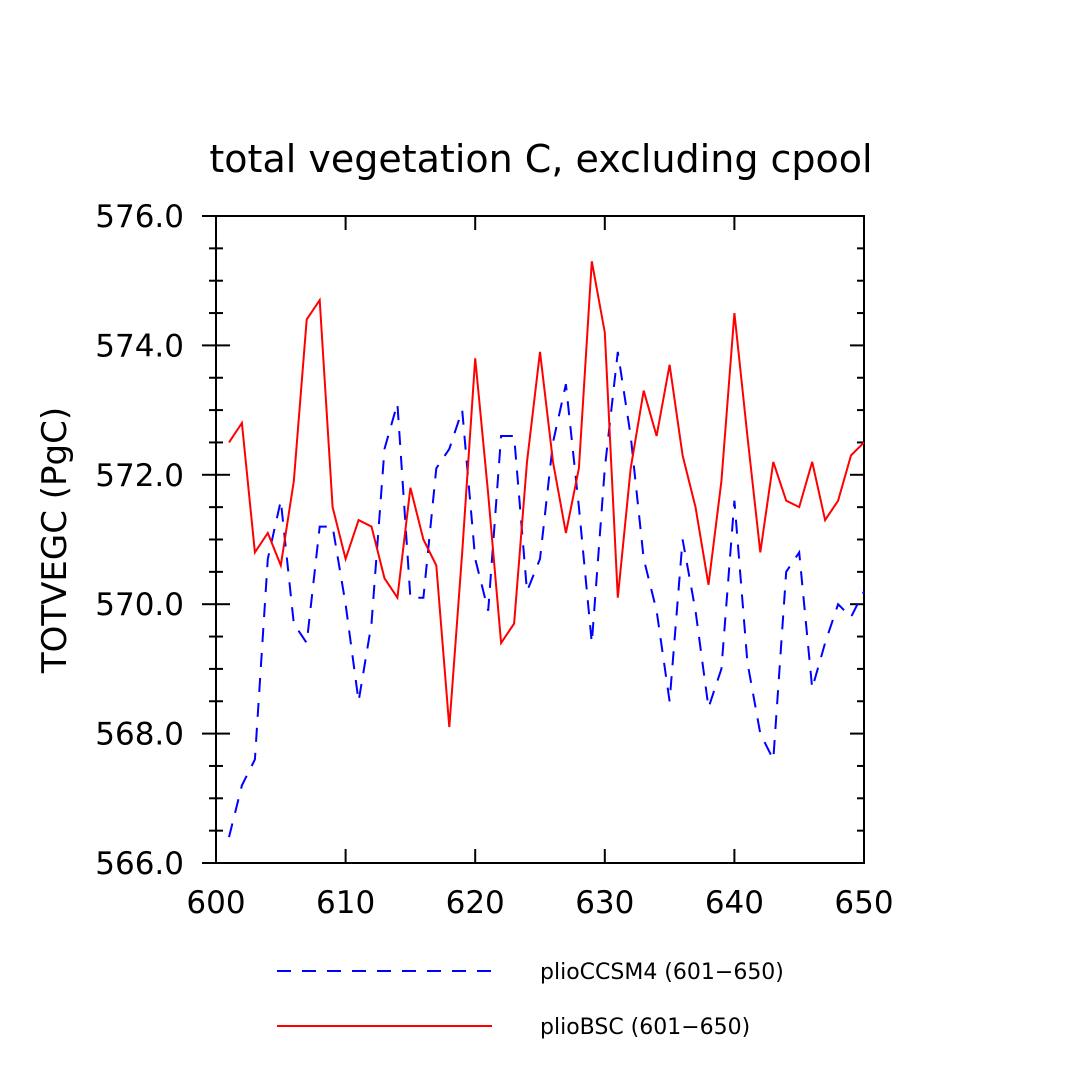 This screenshot has height=1080, width=1080. Describe the element at coordinates (662, 972) in the screenshot. I see `legend-label: plioCCSM4 (601−650)` at that location.